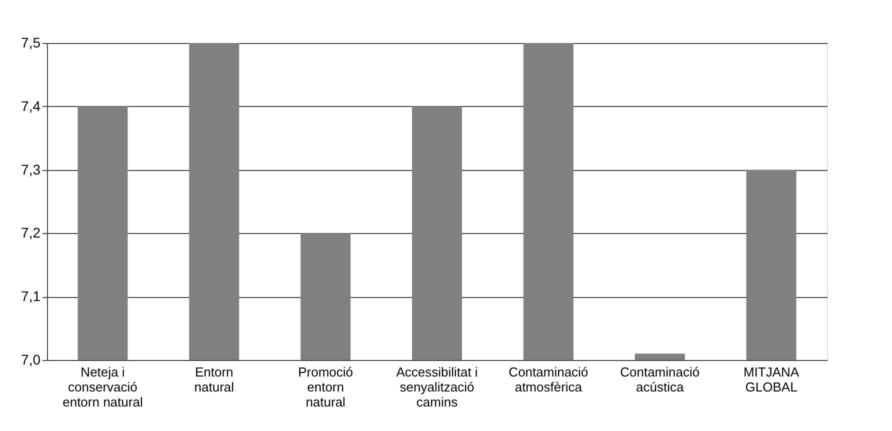 The image size is (892, 431). What do you see at coordinates (214, 379) in the screenshot?
I see `x-tick-label: Entorn natural` at bounding box center [214, 379].